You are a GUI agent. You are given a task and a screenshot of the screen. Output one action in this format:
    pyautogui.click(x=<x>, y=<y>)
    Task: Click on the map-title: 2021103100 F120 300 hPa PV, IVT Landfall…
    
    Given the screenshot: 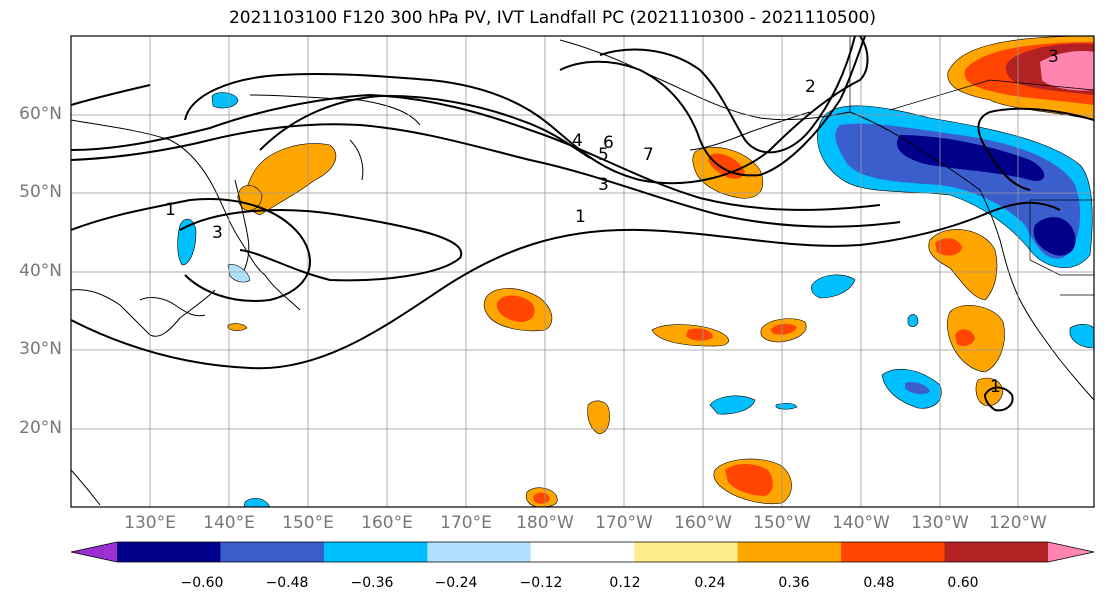 What is the action you would take?
    pyautogui.click(x=552, y=18)
    